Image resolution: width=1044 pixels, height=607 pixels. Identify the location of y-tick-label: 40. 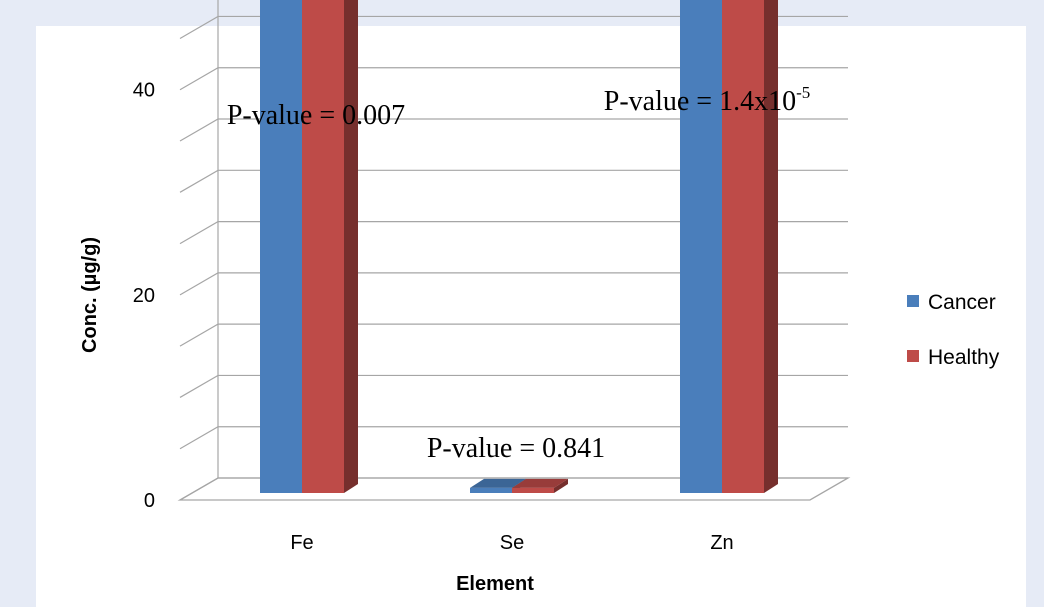
(144, 91).